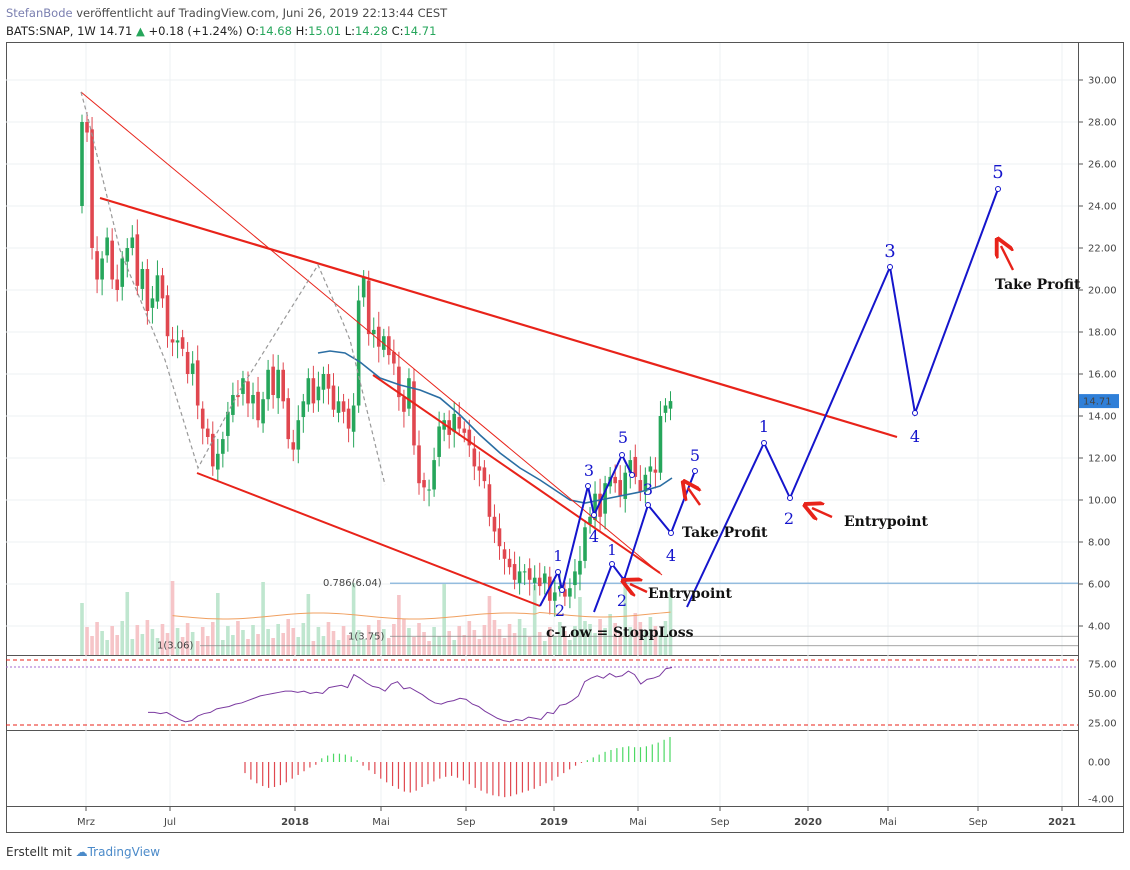 The height and width of the screenshot is (870, 1130). I want to click on footer-brand: TradingView, so click(124, 852).